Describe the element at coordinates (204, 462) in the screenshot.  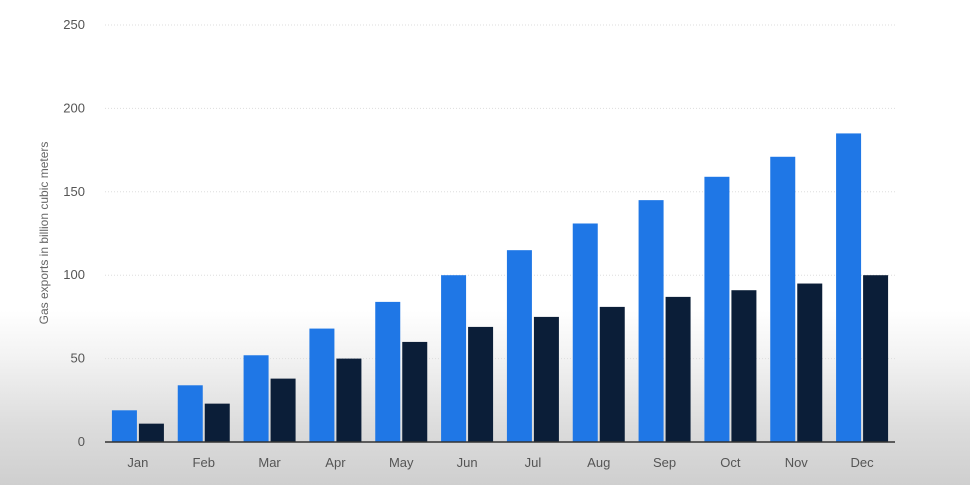
I see `x-tick-label-feb: Feb` at that location.